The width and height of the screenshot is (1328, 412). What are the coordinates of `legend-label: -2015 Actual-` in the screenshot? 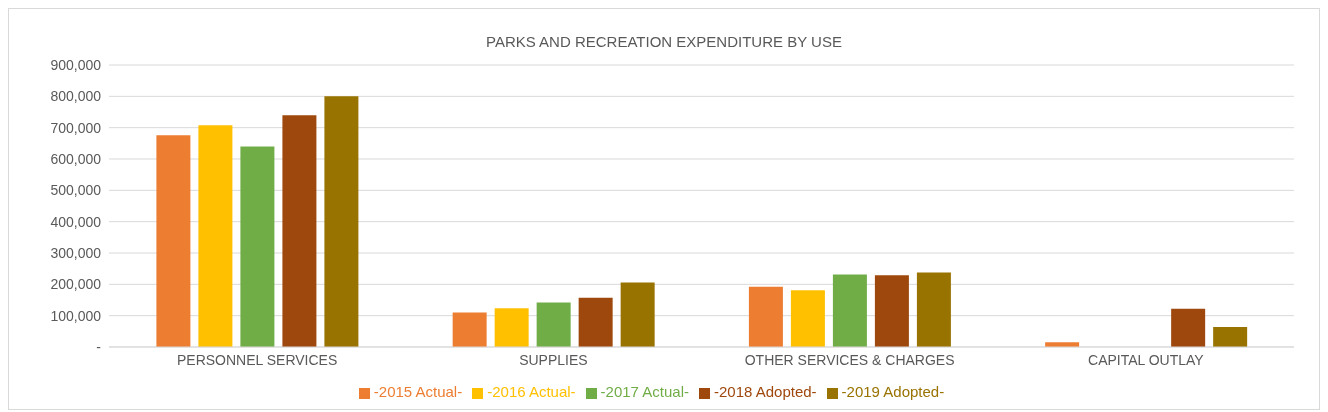 It's located at (418, 391).